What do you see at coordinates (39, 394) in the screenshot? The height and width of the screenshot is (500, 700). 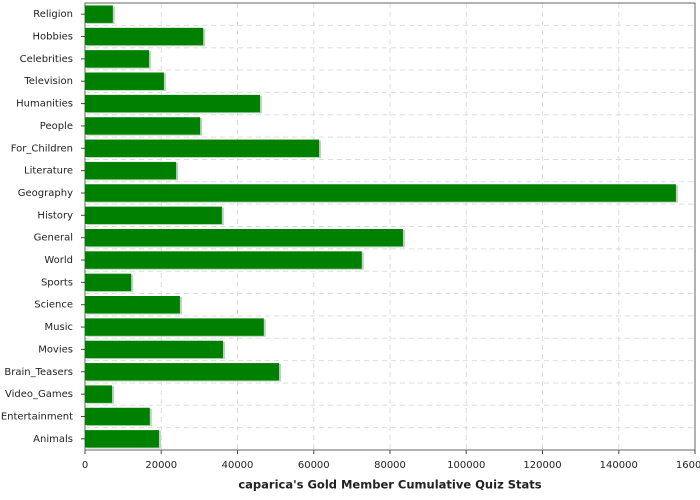 I see `y-tick-label: Video_Games` at bounding box center [39, 394].